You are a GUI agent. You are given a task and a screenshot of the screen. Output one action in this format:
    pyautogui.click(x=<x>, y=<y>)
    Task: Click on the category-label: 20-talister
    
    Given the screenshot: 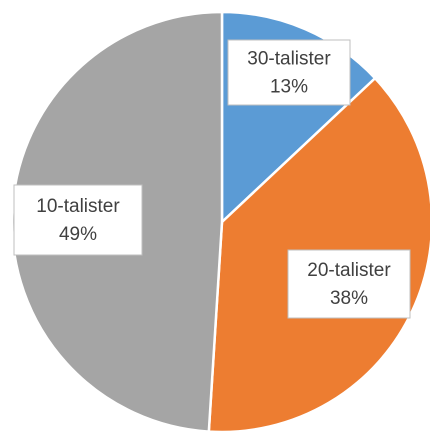 What is the action you would take?
    pyautogui.click(x=349, y=270)
    